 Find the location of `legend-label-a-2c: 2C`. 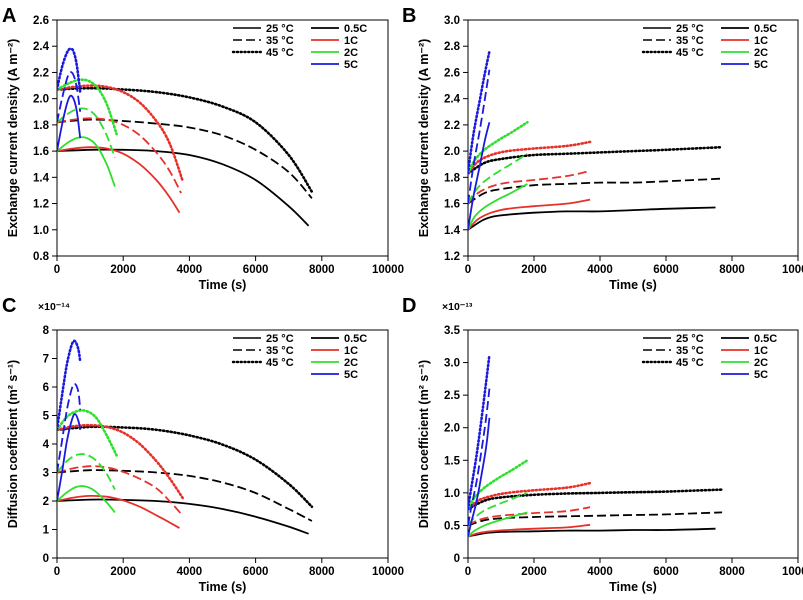

legend-label-a-2c: 2C is located at coordinates (351, 53).